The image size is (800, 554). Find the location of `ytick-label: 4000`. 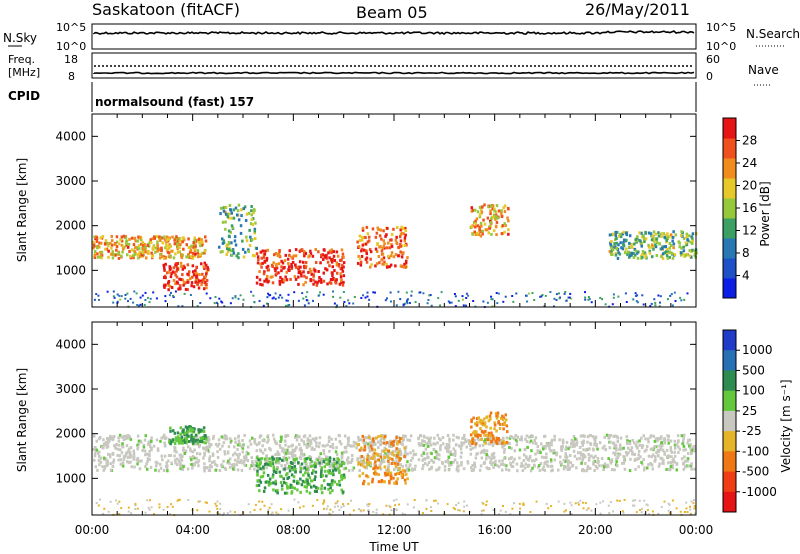

ytick-label: 4000 is located at coordinates (70, 344).